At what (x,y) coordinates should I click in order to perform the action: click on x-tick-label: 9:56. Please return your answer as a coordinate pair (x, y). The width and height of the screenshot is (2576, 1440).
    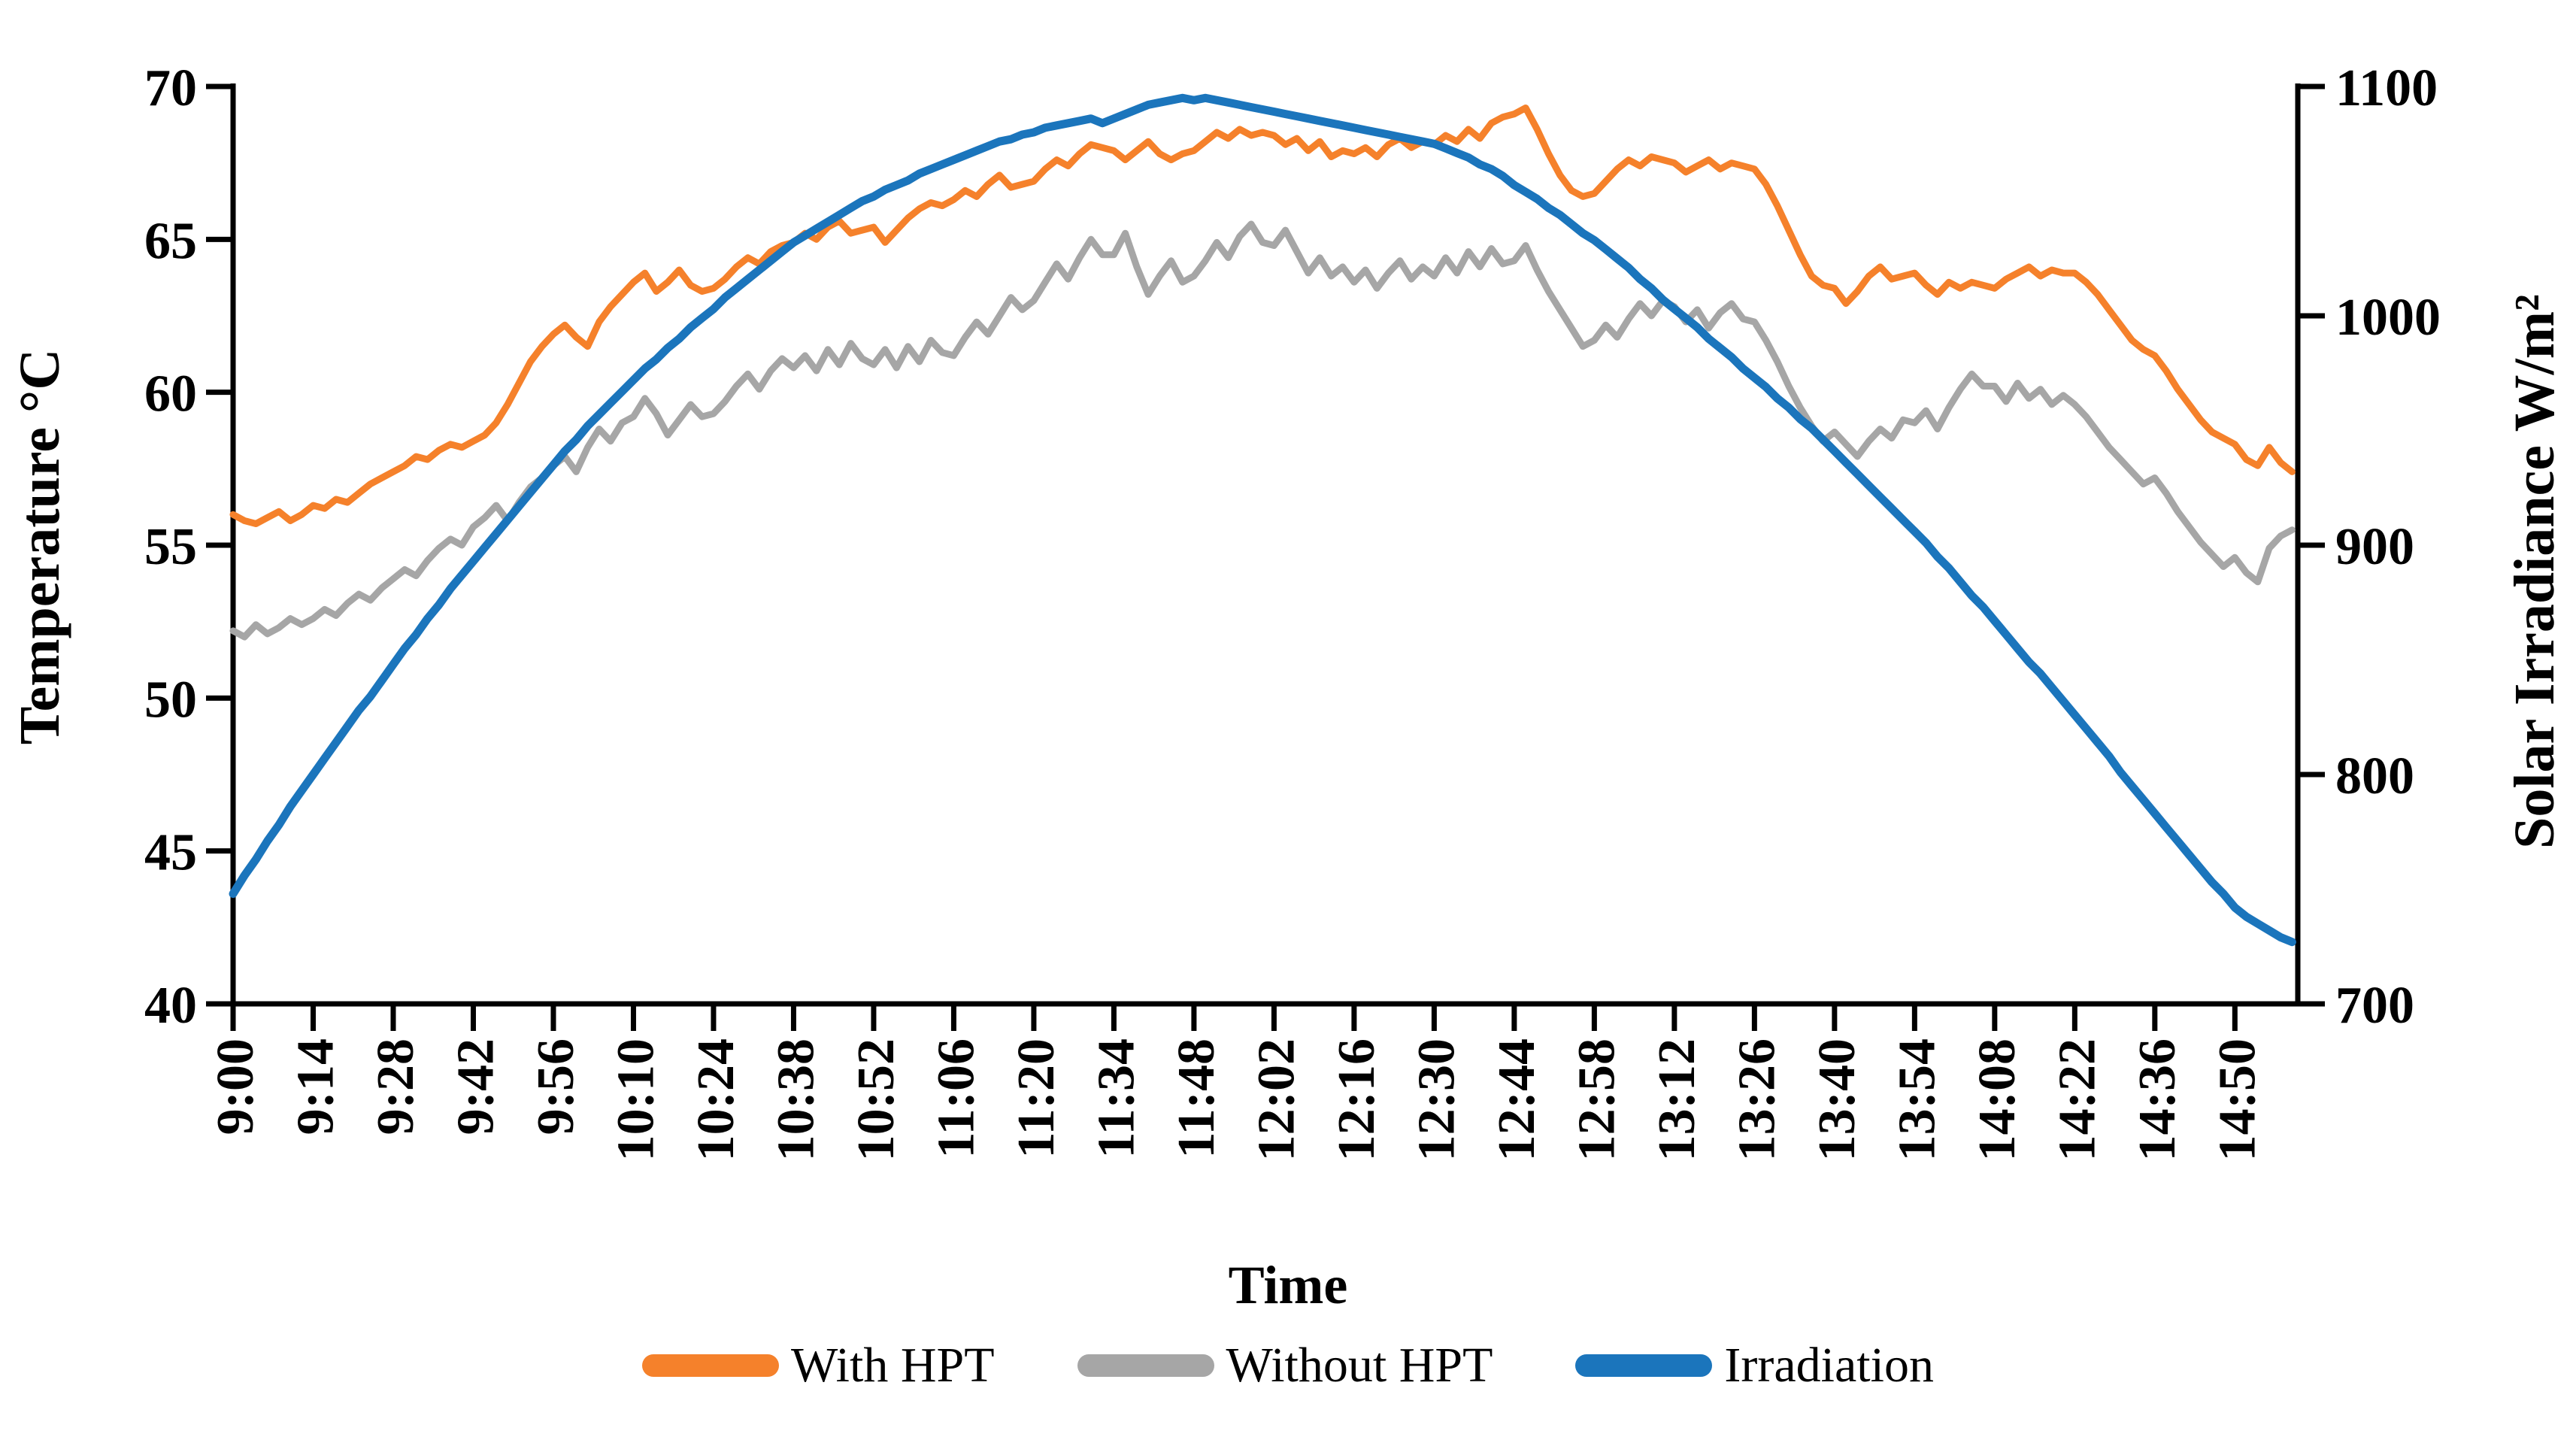
    Looking at the image, I should click on (556, 1086).